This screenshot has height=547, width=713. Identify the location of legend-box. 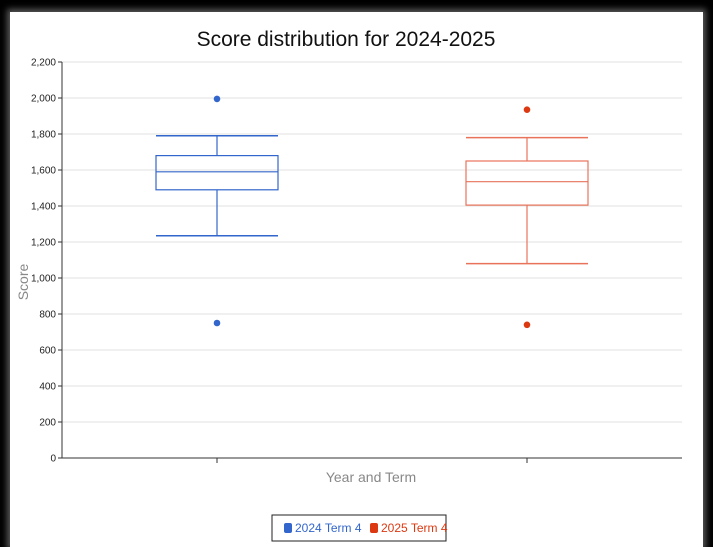
(359, 528).